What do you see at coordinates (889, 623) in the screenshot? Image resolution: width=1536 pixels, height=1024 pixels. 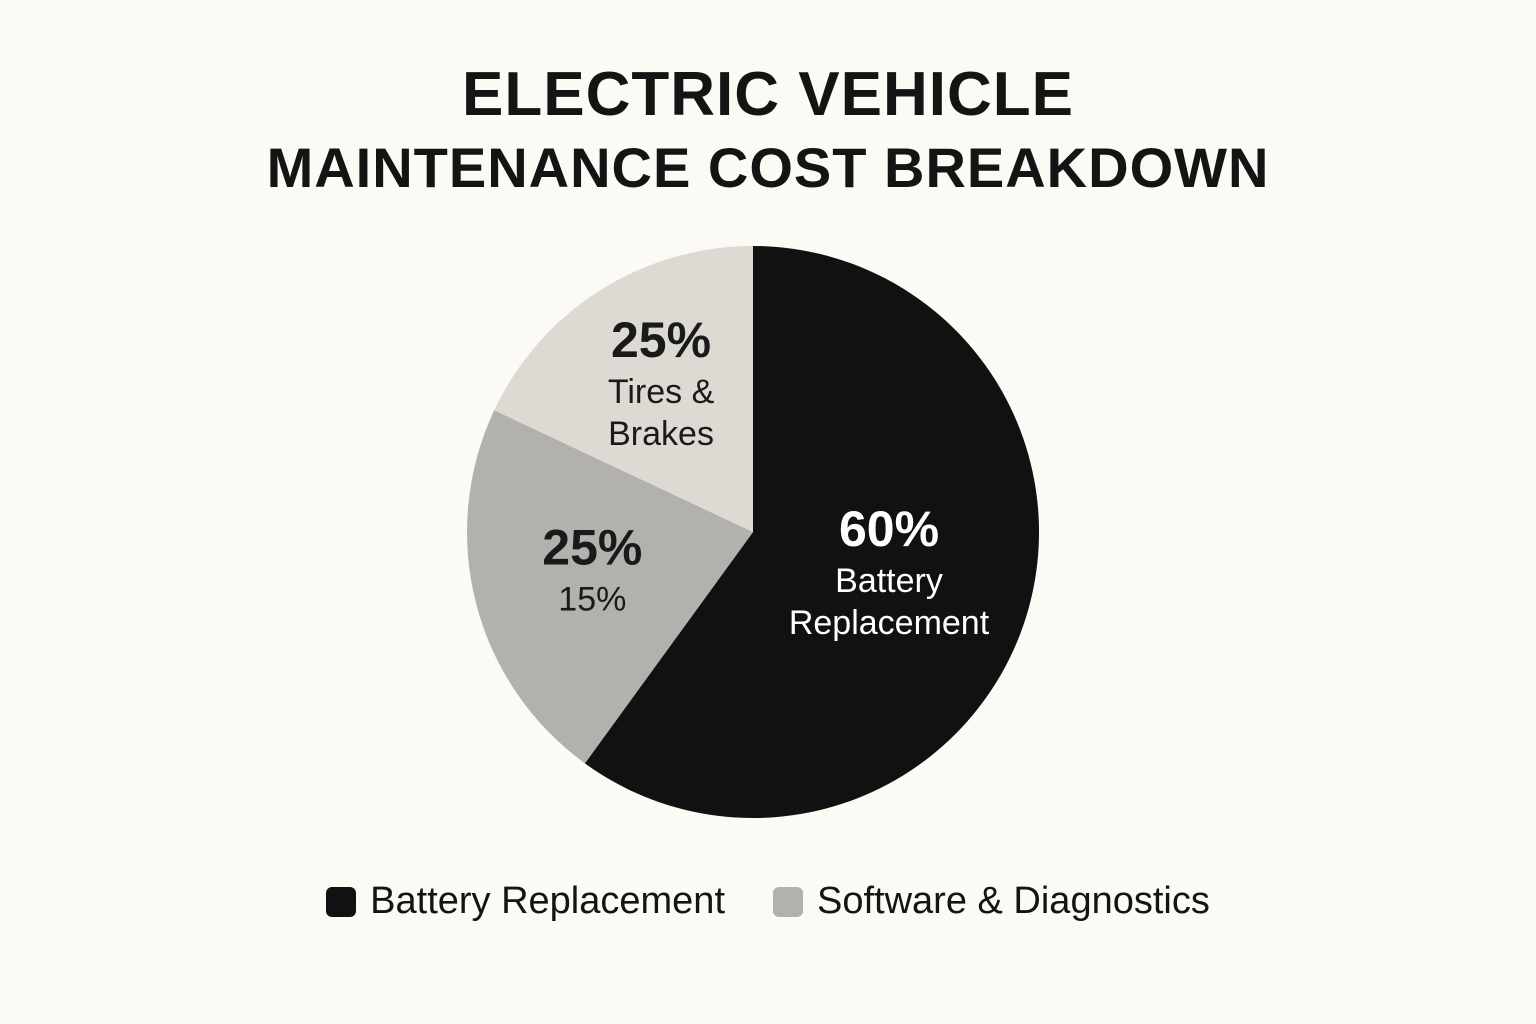 I see `pie-slice-0-label-line-2: Replacement` at bounding box center [889, 623].